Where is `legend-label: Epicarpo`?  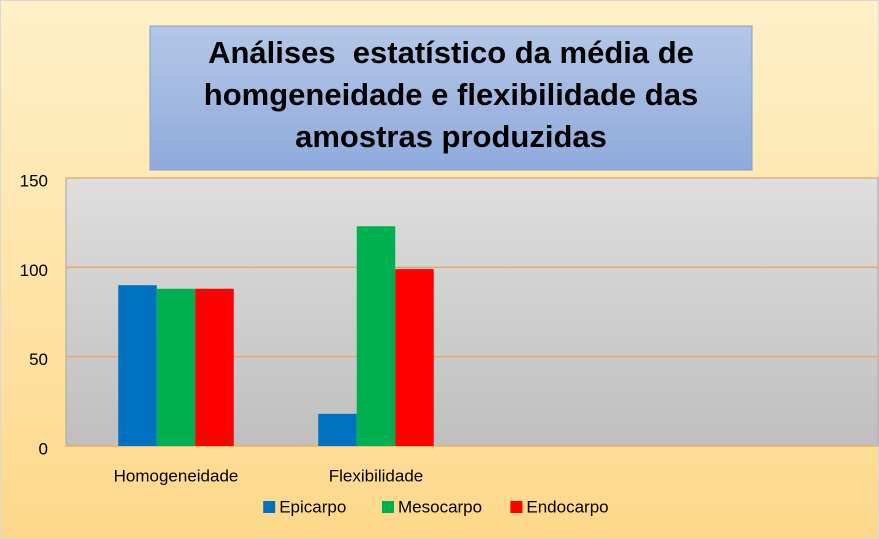 legend-label: Epicarpo is located at coordinates (312, 506).